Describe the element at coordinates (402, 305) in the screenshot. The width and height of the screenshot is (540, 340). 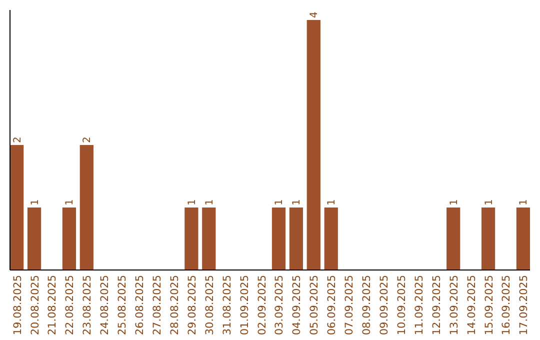
I see `x-tick-label: 10.09.2025` at that location.